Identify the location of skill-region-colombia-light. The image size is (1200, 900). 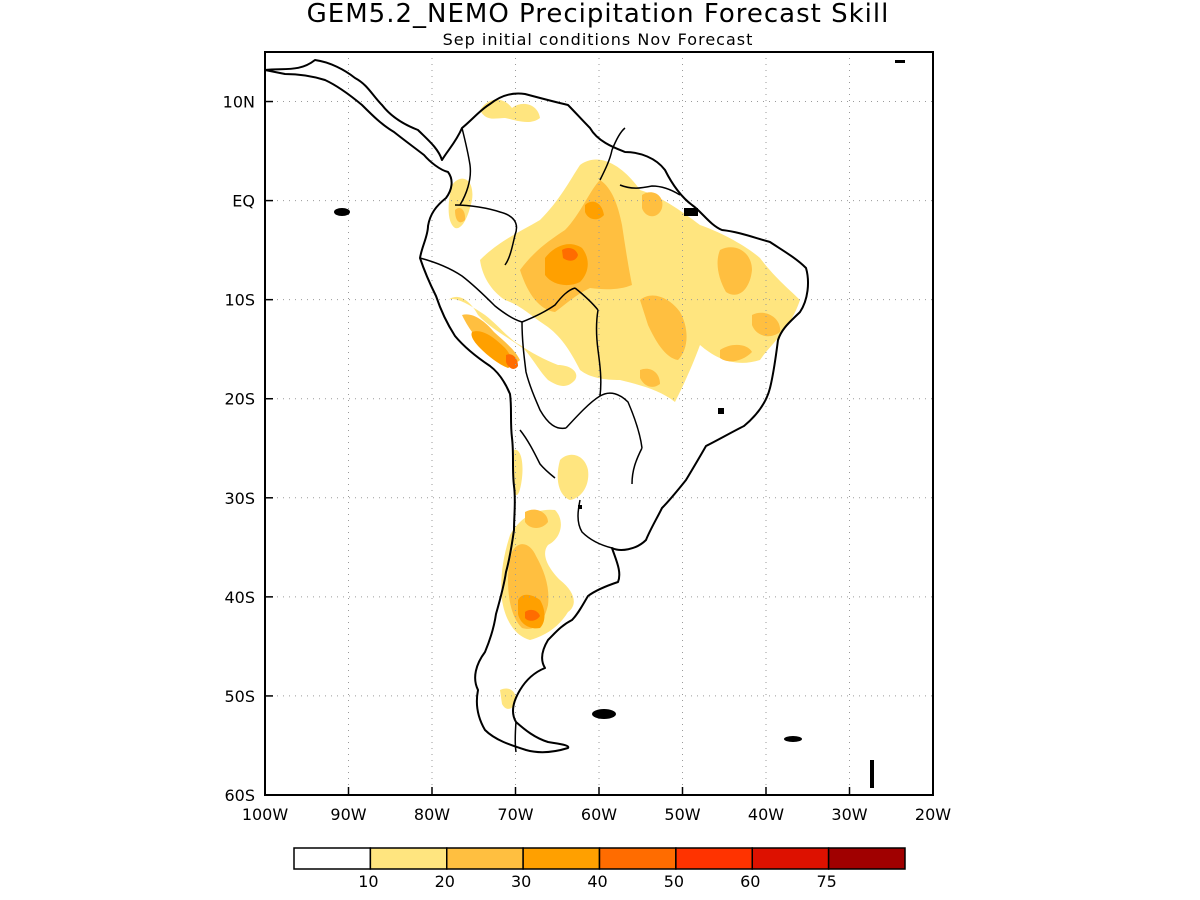
(494, 164).